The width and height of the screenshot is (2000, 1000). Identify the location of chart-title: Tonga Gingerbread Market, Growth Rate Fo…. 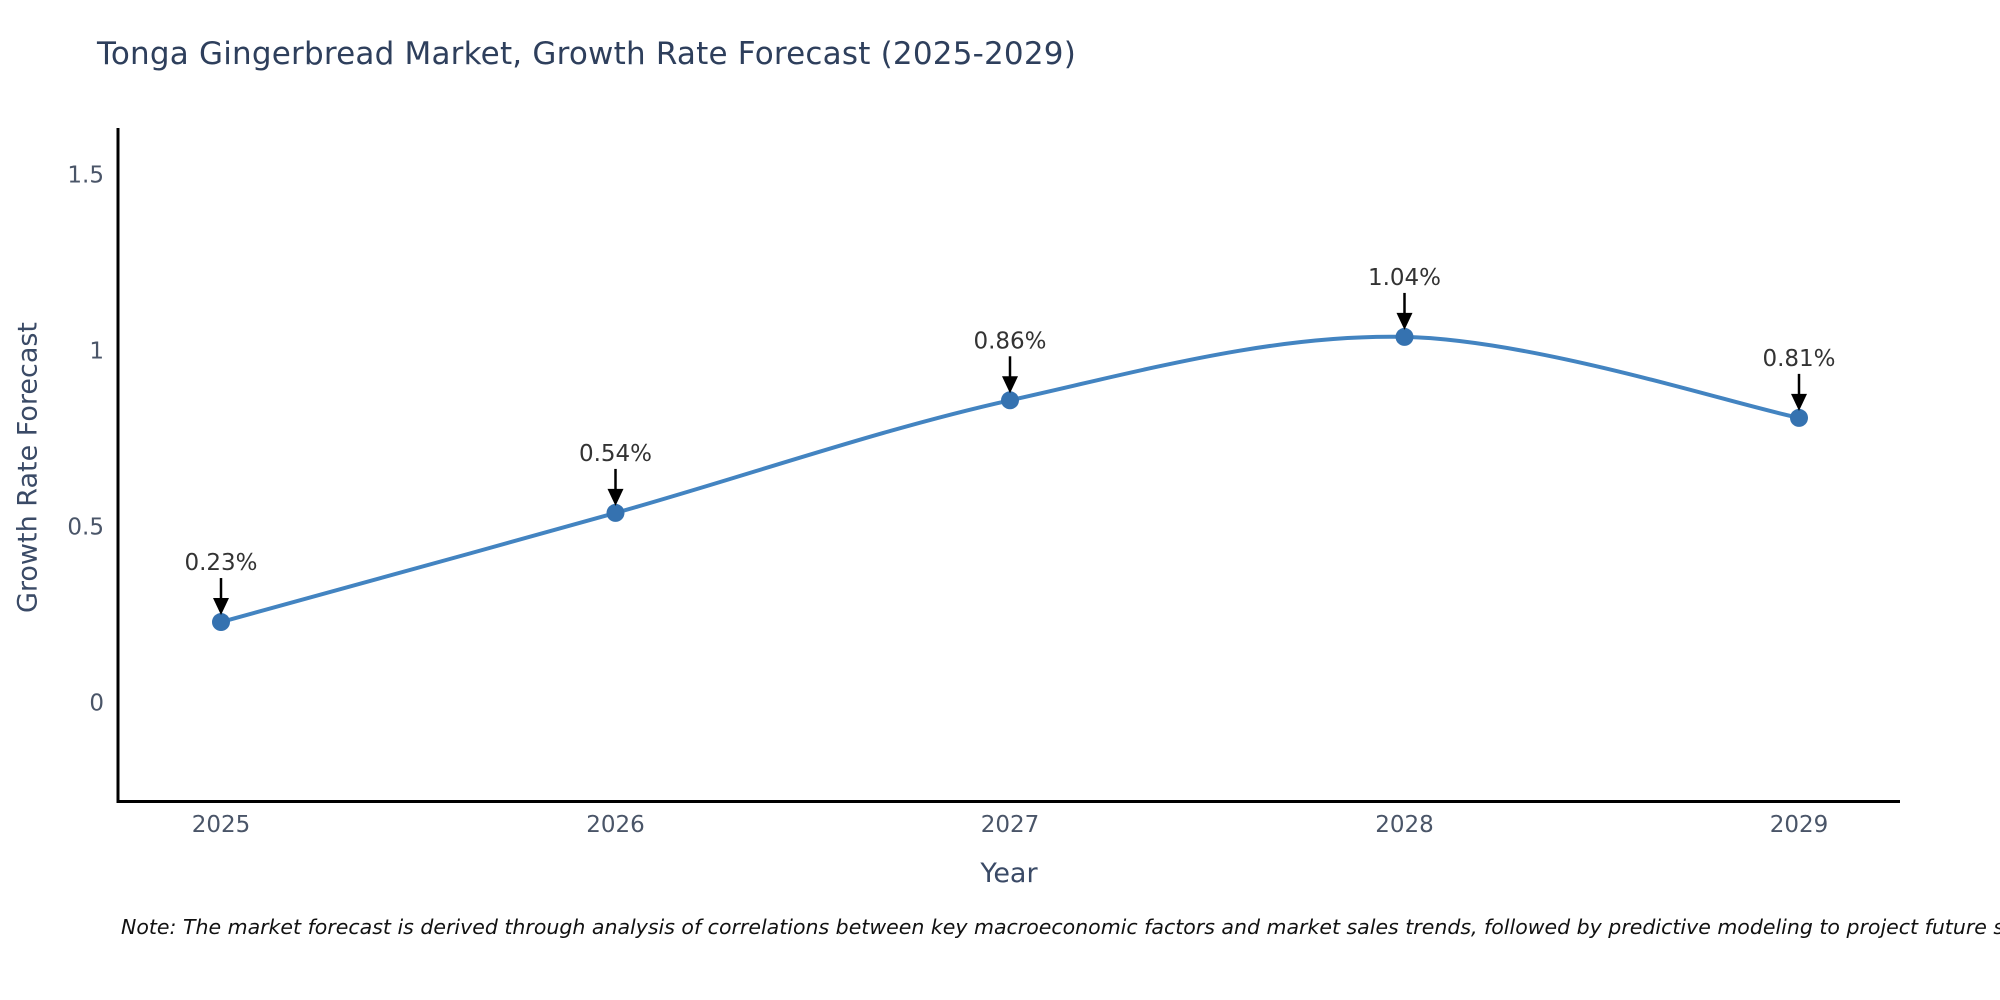
(586, 54).